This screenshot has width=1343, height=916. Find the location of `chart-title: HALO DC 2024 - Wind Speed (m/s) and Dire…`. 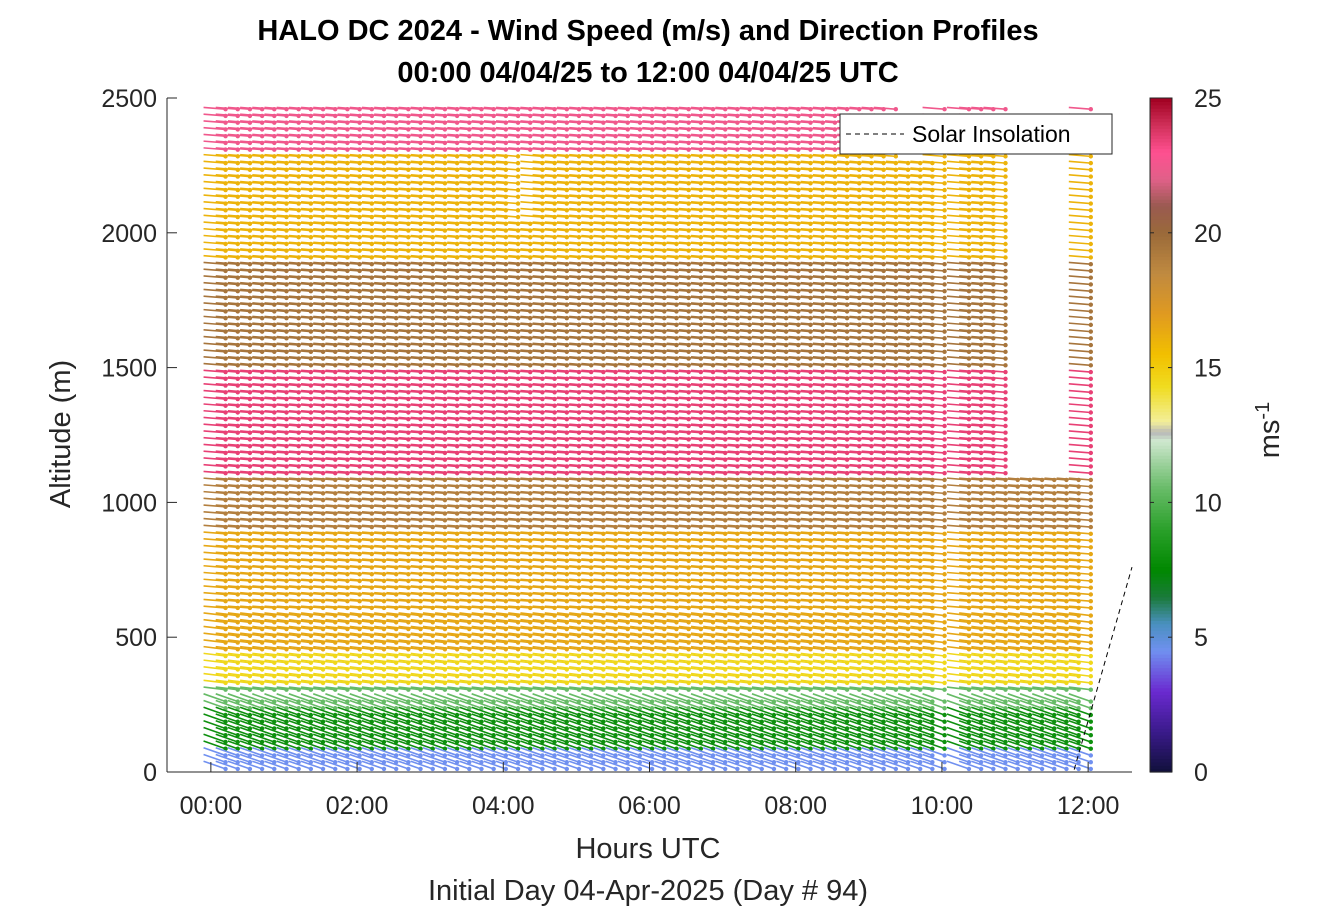

chart-title: HALO DC 2024 - Wind Speed (m/s) and Dire… is located at coordinates (647, 31).